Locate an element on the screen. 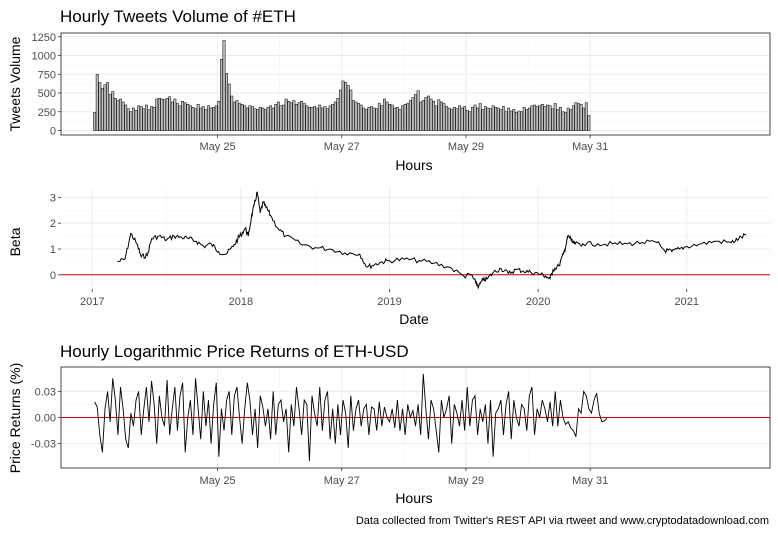  tweets-volume-x-axis: May 25 May 27 May 29 May 31 is located at coordinates (404, 144).